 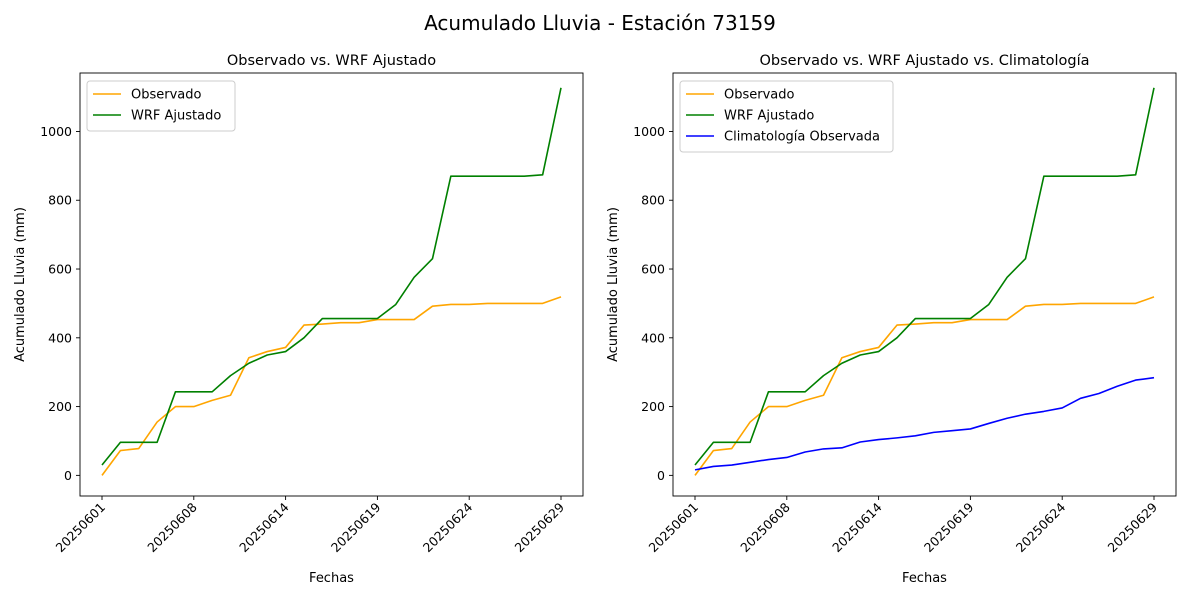 I want to click on figure-suptitle: Acumulado Lluvia - Estación 73159, so click(x=600, y=23).